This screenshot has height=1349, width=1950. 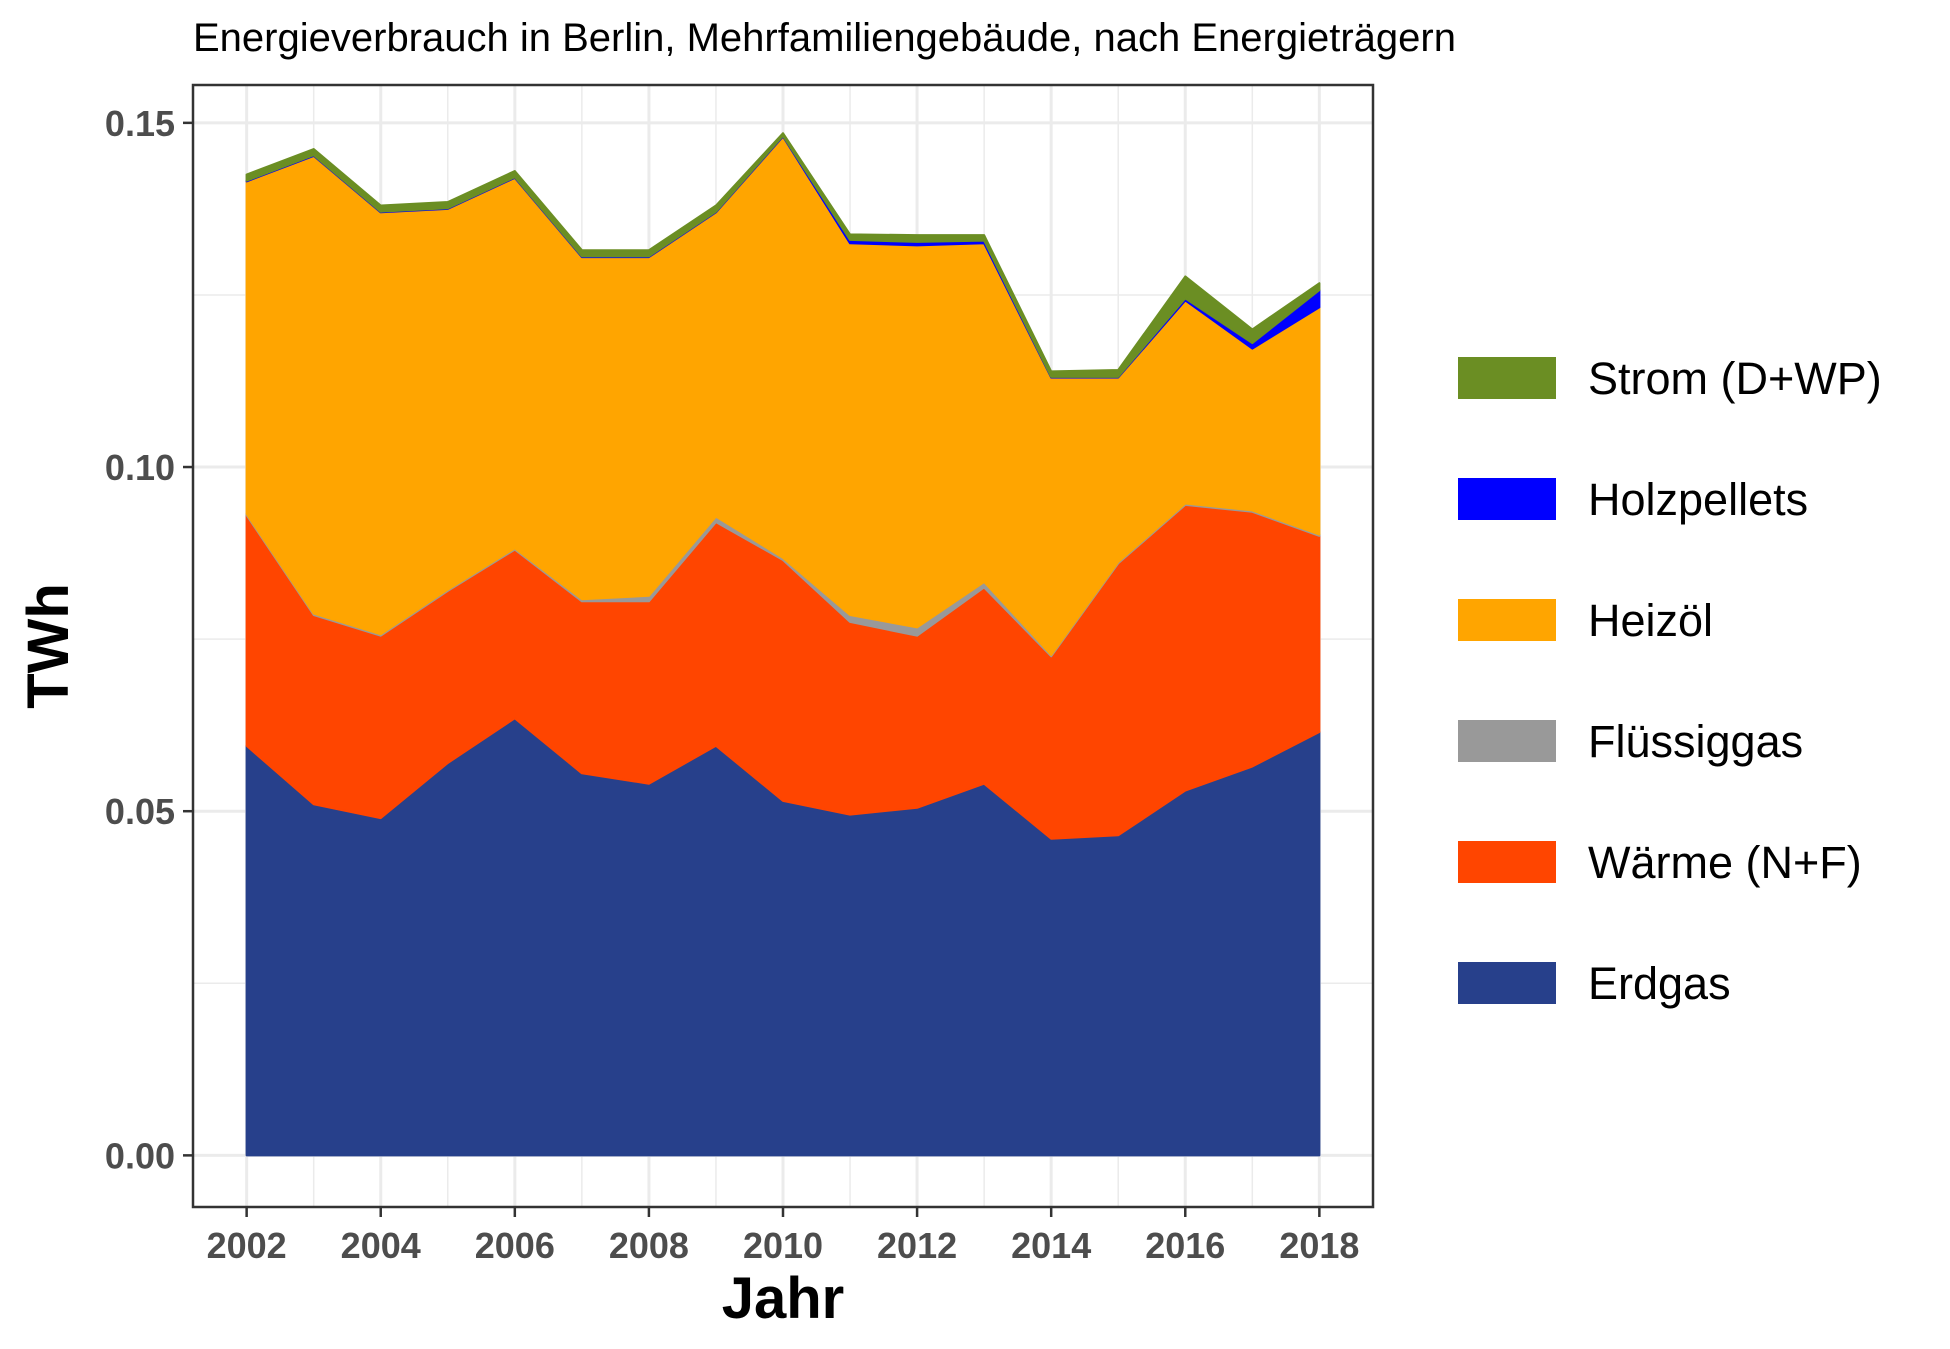 I want to click on y-tick-label: 0.15, so click(x=140, y=123).